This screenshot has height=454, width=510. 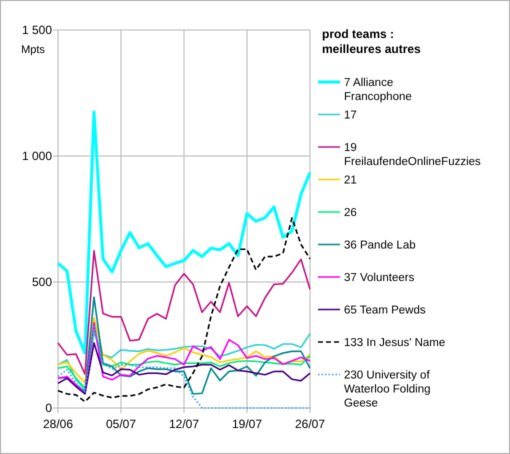 What do you see at coordinates (395, 343) in the screenshot?
I see `legend-label: 133 In Jesus' Name` at bounding box center [395, 343].